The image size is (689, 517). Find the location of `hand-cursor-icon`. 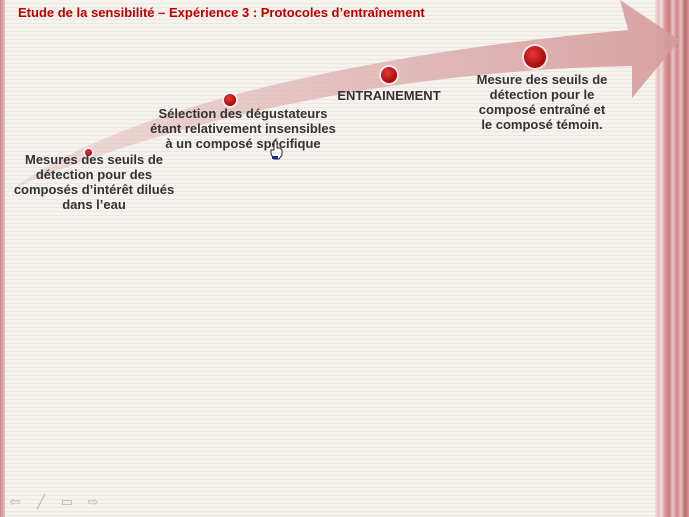

hand-cursor-icon is located at coordinates (276, 150).